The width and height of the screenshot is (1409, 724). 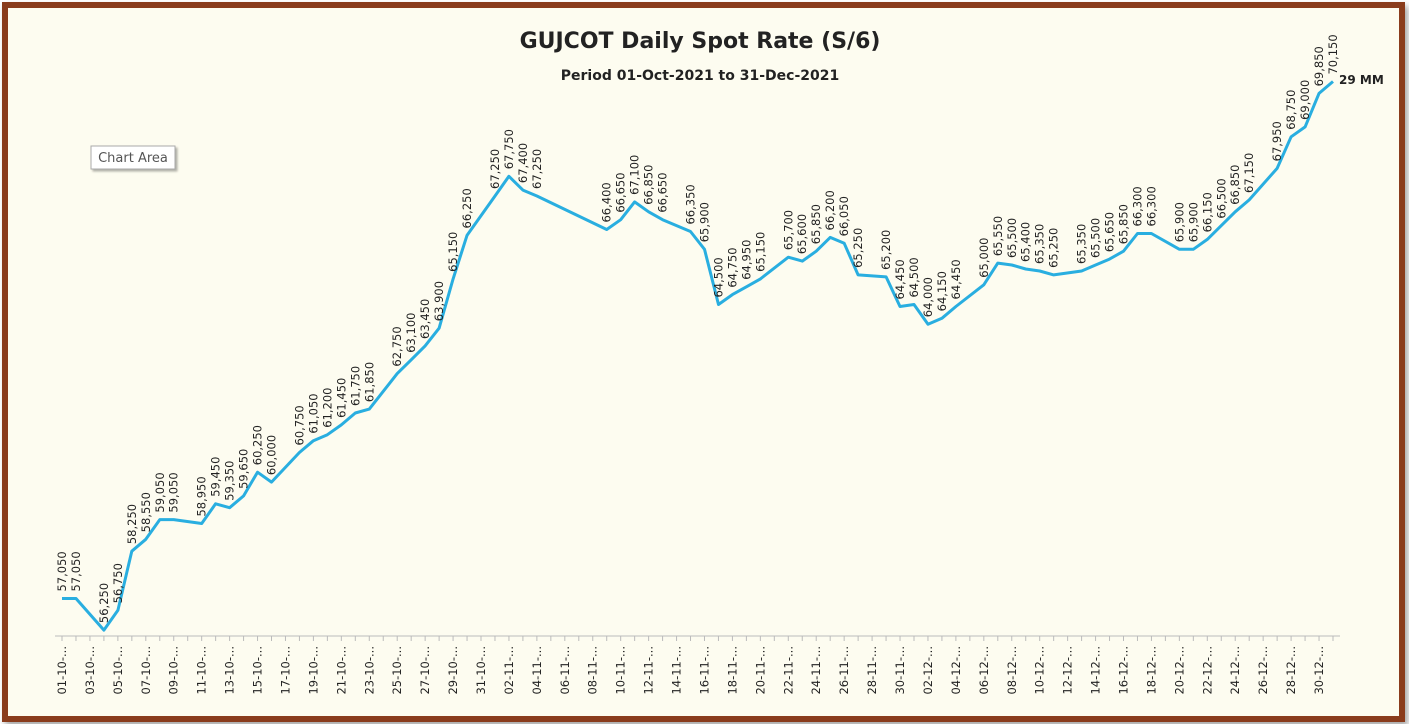 I want to click on data-label: 60,000, so click(x=272, y=455).